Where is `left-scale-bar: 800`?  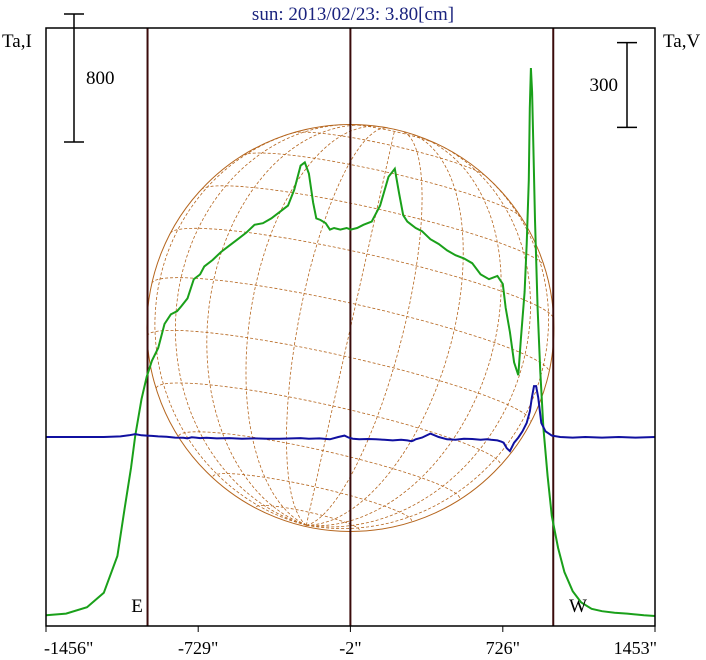 left-scale-bar: 800 is located at coordinates (89, 78).